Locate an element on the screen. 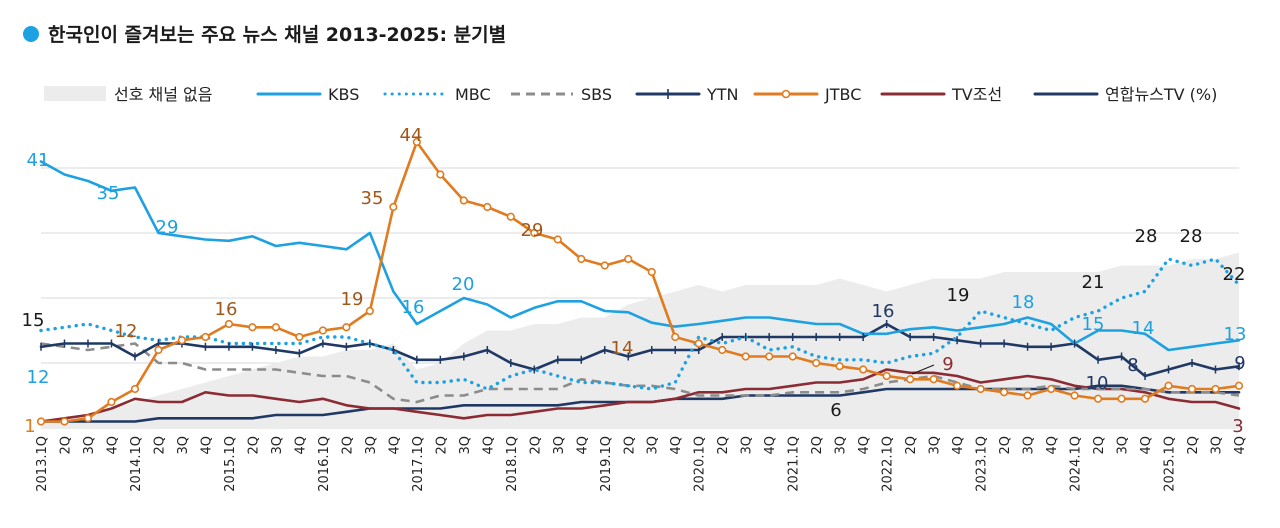  x-tick-label: 2016.1Q is located at coordinates (324, 464).